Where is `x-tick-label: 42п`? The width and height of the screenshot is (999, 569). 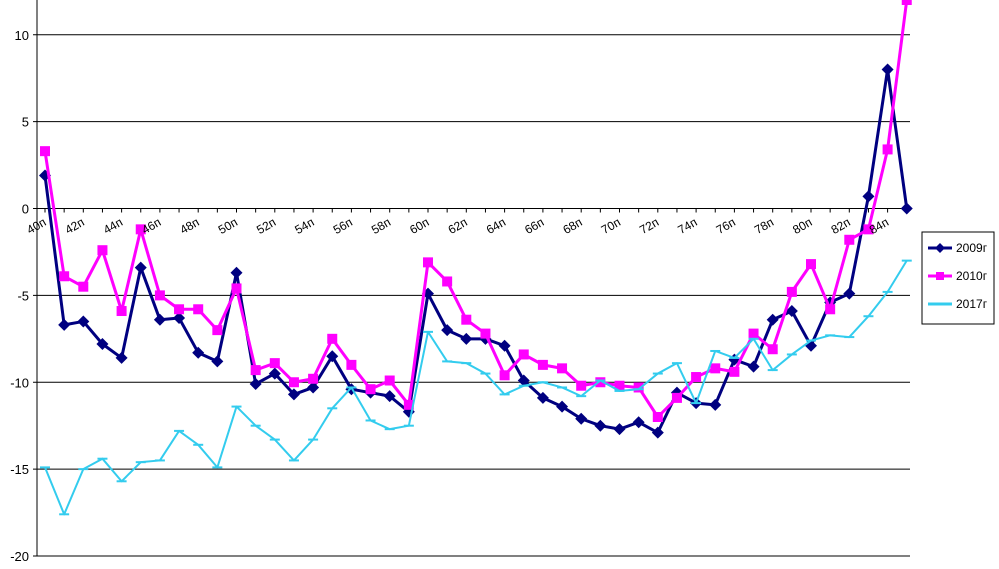
x-tick-label: 42п is located at coordinates (75, 226).